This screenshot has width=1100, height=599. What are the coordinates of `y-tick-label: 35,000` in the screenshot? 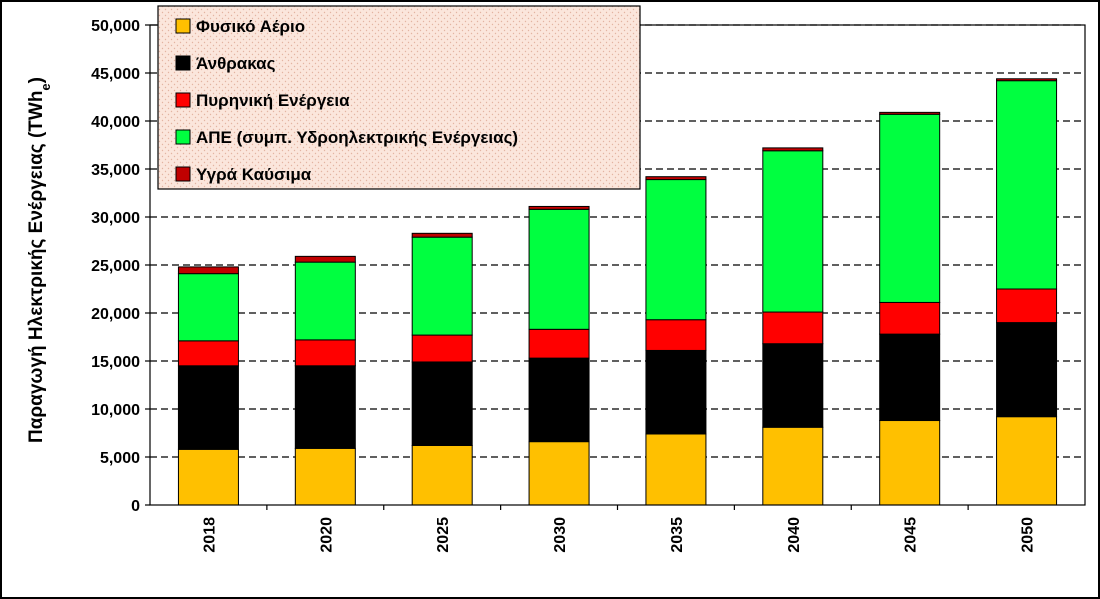 It's located at (115, 170).